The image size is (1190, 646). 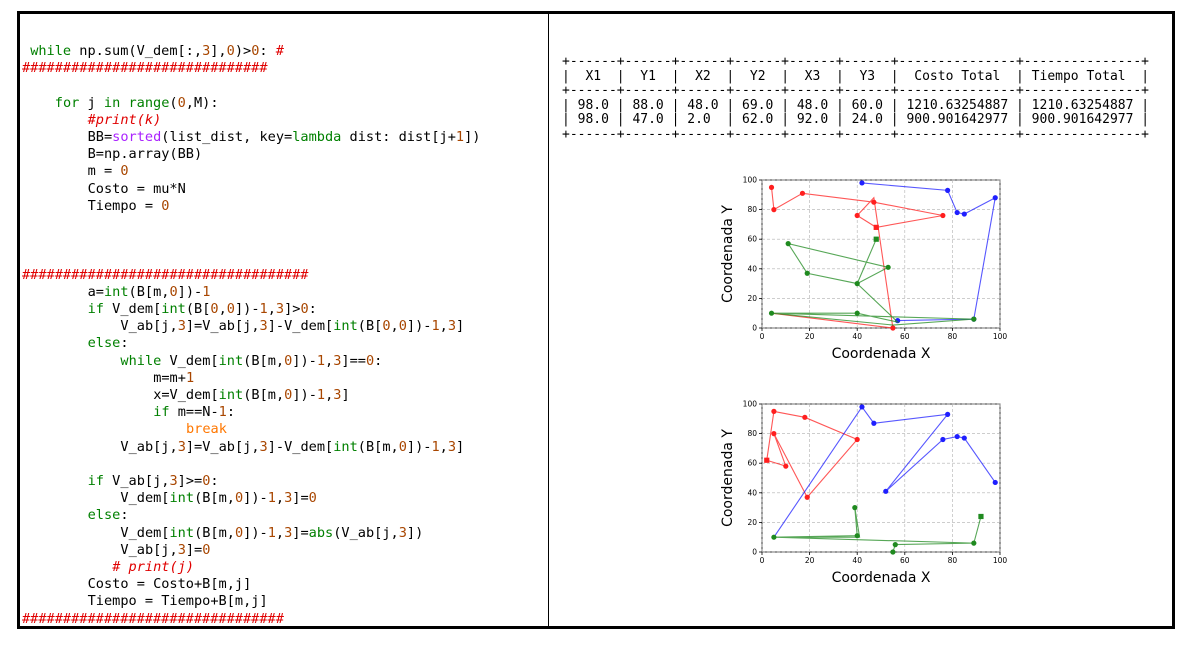 What do you see at coordinates (218, 51) in the screenshot?
I see `code-token: ],` at bounding box center [218, 51].